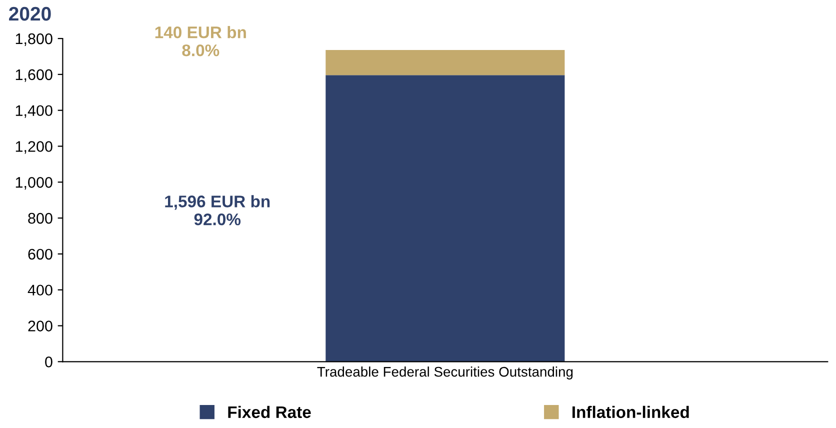 Image resolution: width=836 pixels, height=428 pixels. Describe the element at coordinates (34, 111) in the screenshot. I see `y-tick-label: 1,400` at that location.